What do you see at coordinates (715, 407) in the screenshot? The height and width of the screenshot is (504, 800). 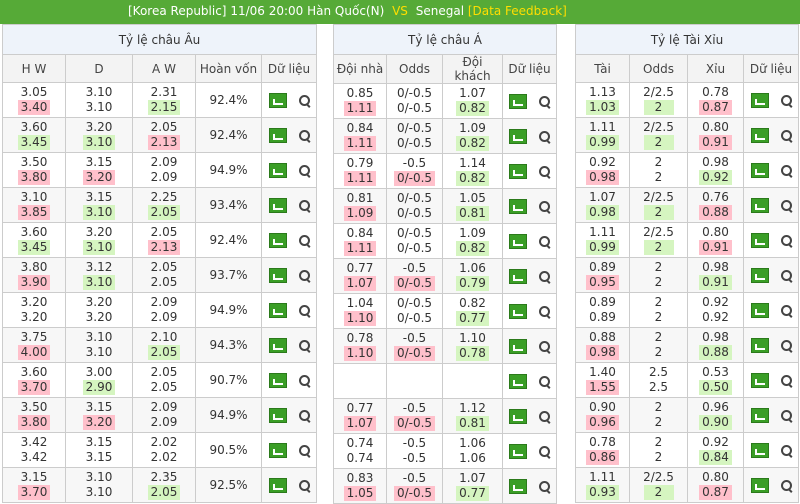 I see `under-odds-opening: 0.96` at bounding box center [715, 407].